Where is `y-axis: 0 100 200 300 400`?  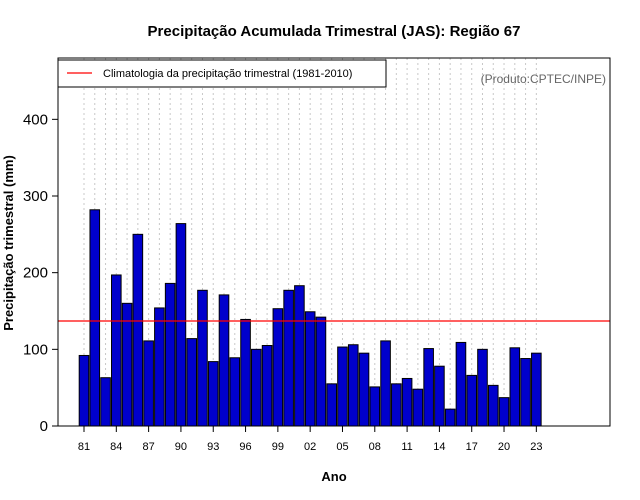 y-axis: 0 100 200 300 400 is located at coordinates (40, 273).